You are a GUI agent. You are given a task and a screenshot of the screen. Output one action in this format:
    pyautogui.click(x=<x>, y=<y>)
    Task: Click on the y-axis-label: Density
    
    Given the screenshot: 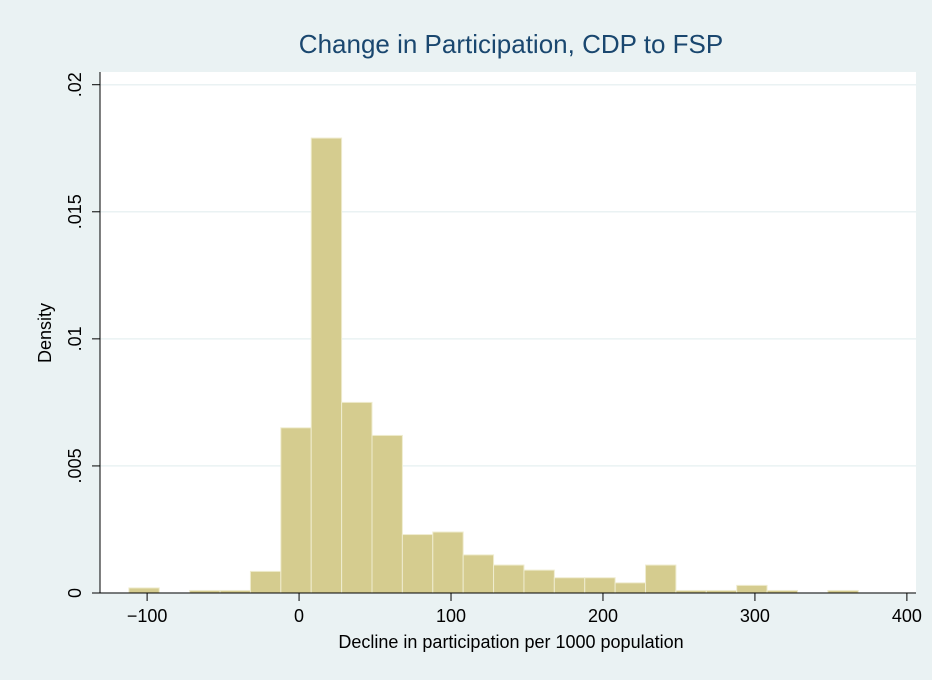 What is the action you would take?
    pyautogui.click(x=45, y=333)
    